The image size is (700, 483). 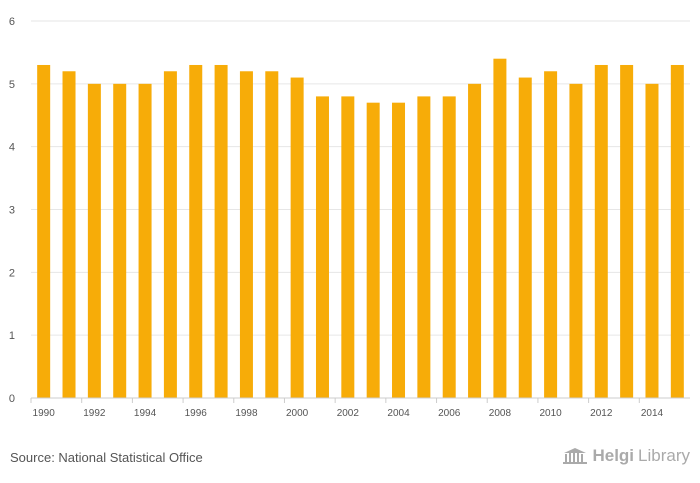 What do you see at coordinates (601, 413) in the screenshot?
I see `x-tick-label: 2012` at bounding box center [601, 413].